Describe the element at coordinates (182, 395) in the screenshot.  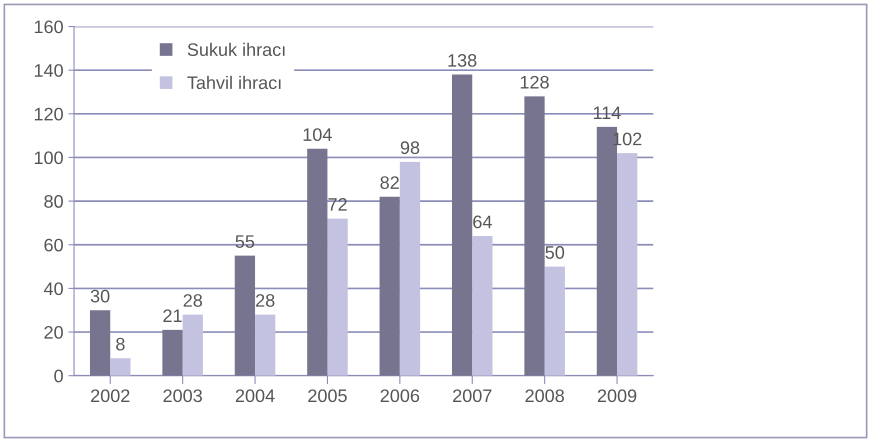
I see `x-tick-label: 2003` at that location.